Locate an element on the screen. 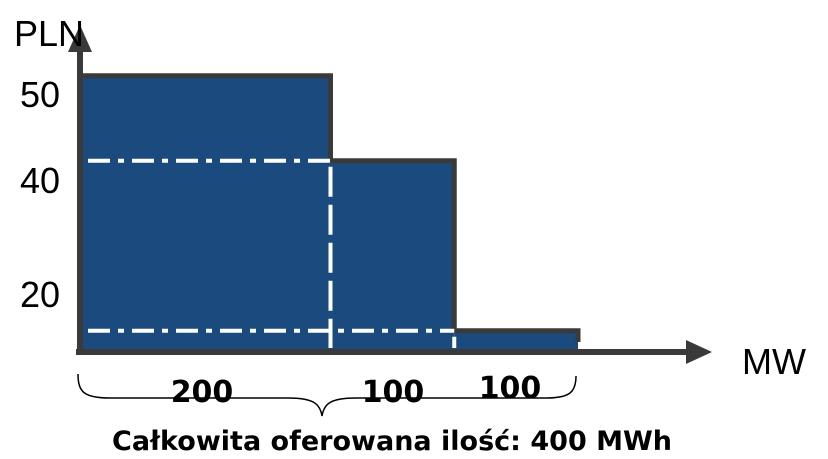 This screenshot has width=828, height=459. quantity-brace is located at coordinates (327, 395).